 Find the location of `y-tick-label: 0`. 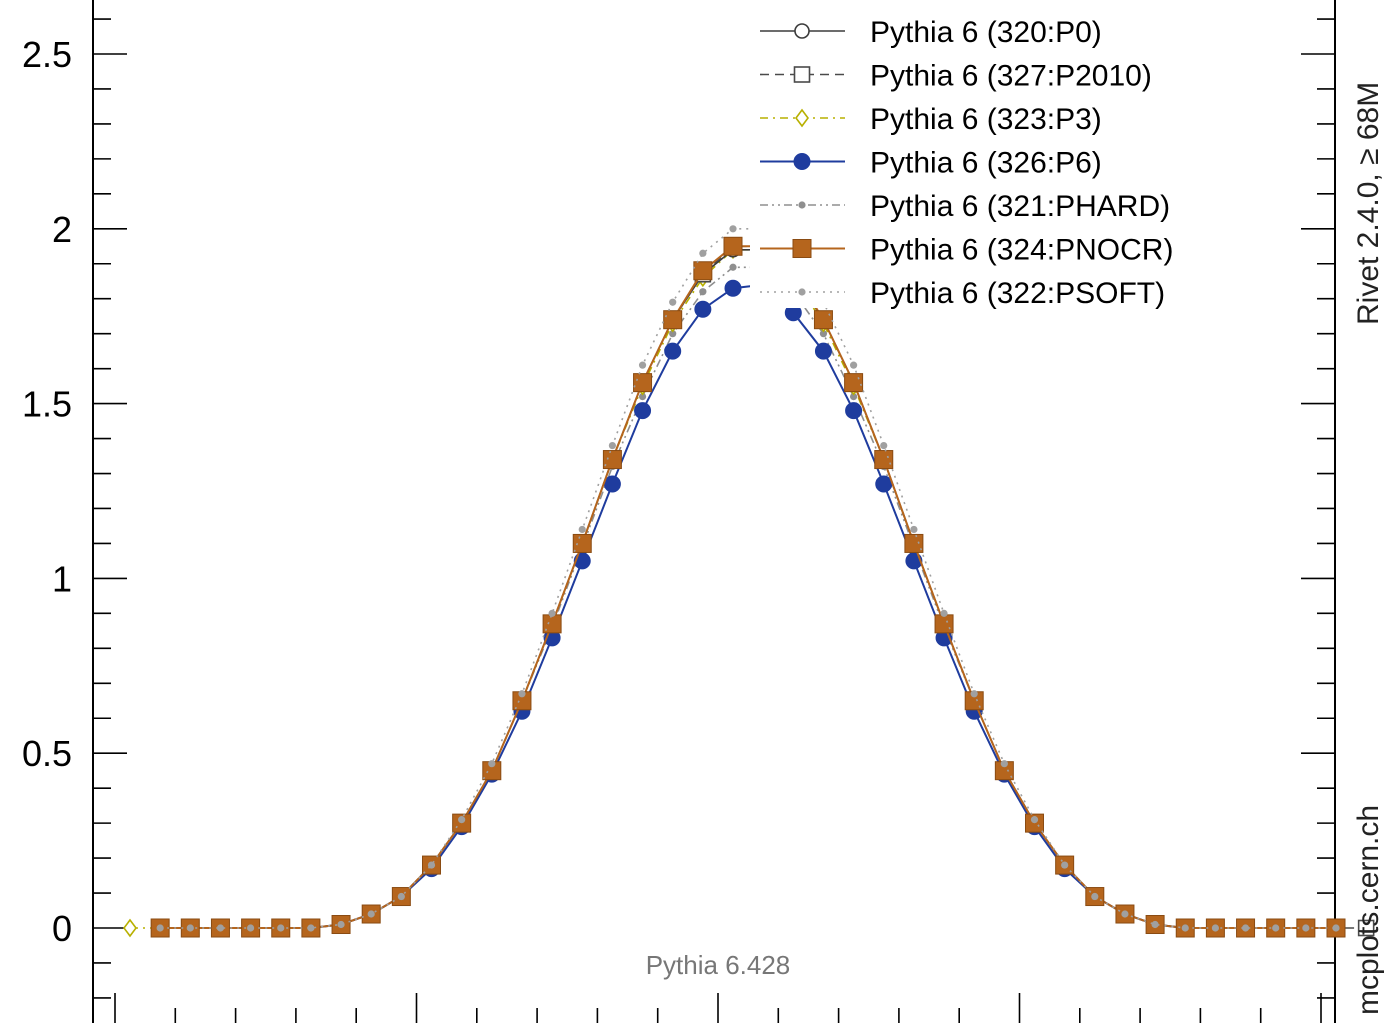

y-tick-label: 0 is located at coordinates (62, 928).